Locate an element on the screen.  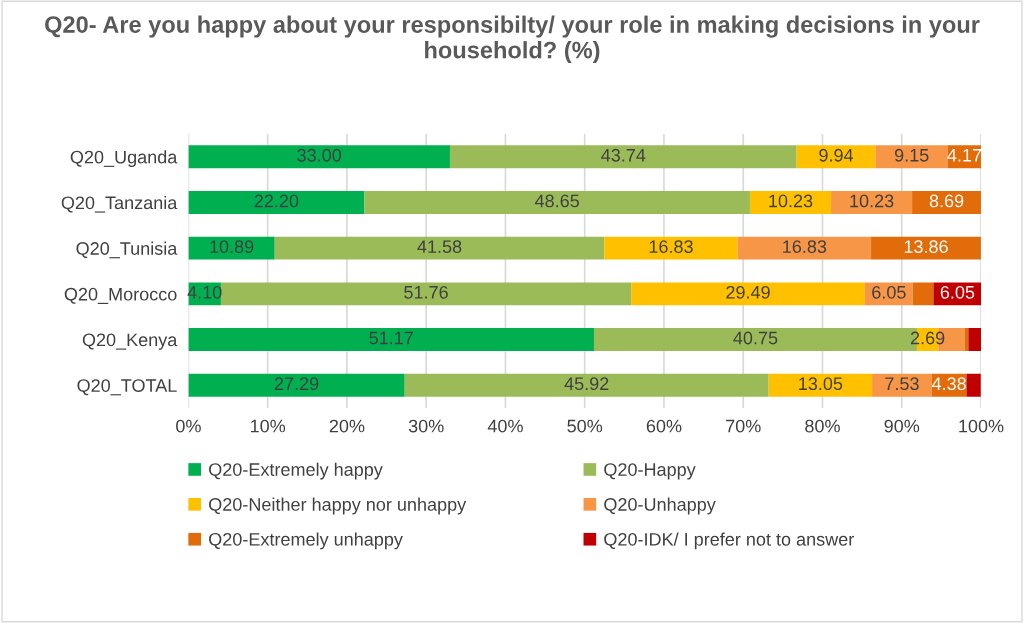
data-label: 13.86 is located at coordinates (926, 247).